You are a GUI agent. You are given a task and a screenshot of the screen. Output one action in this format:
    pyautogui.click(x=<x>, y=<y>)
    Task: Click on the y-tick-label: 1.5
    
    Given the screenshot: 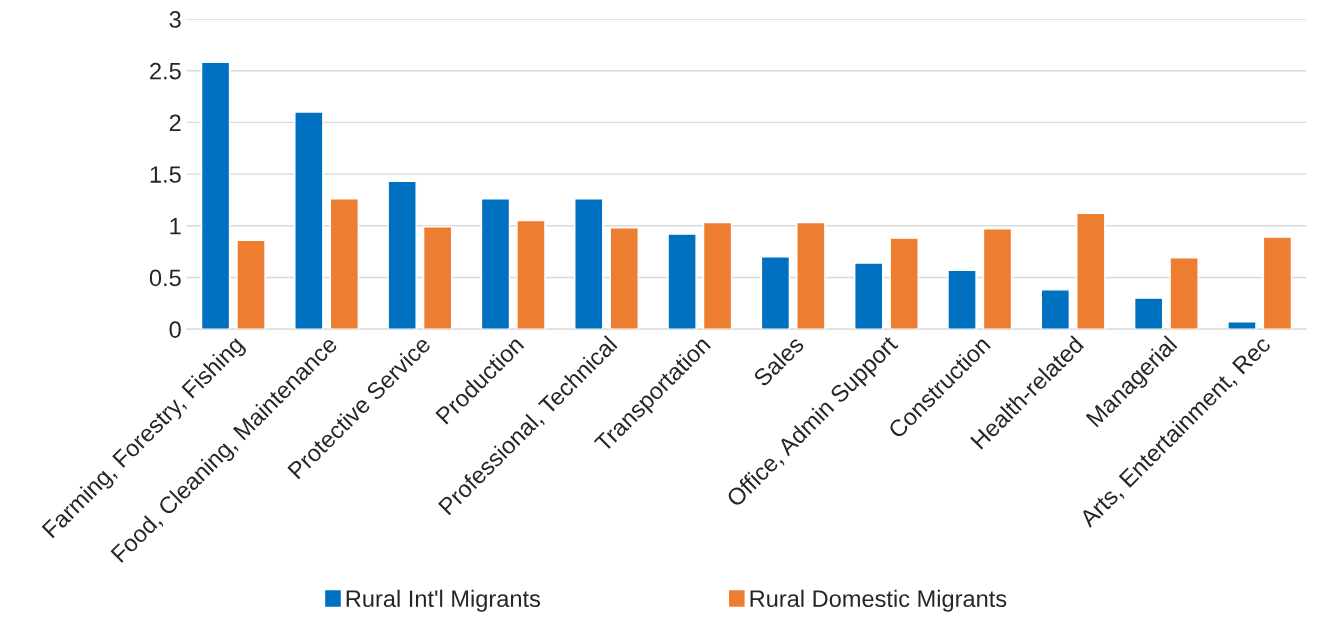 What is the action you would take?
    pyautogui.click(x=165, y=174)
    